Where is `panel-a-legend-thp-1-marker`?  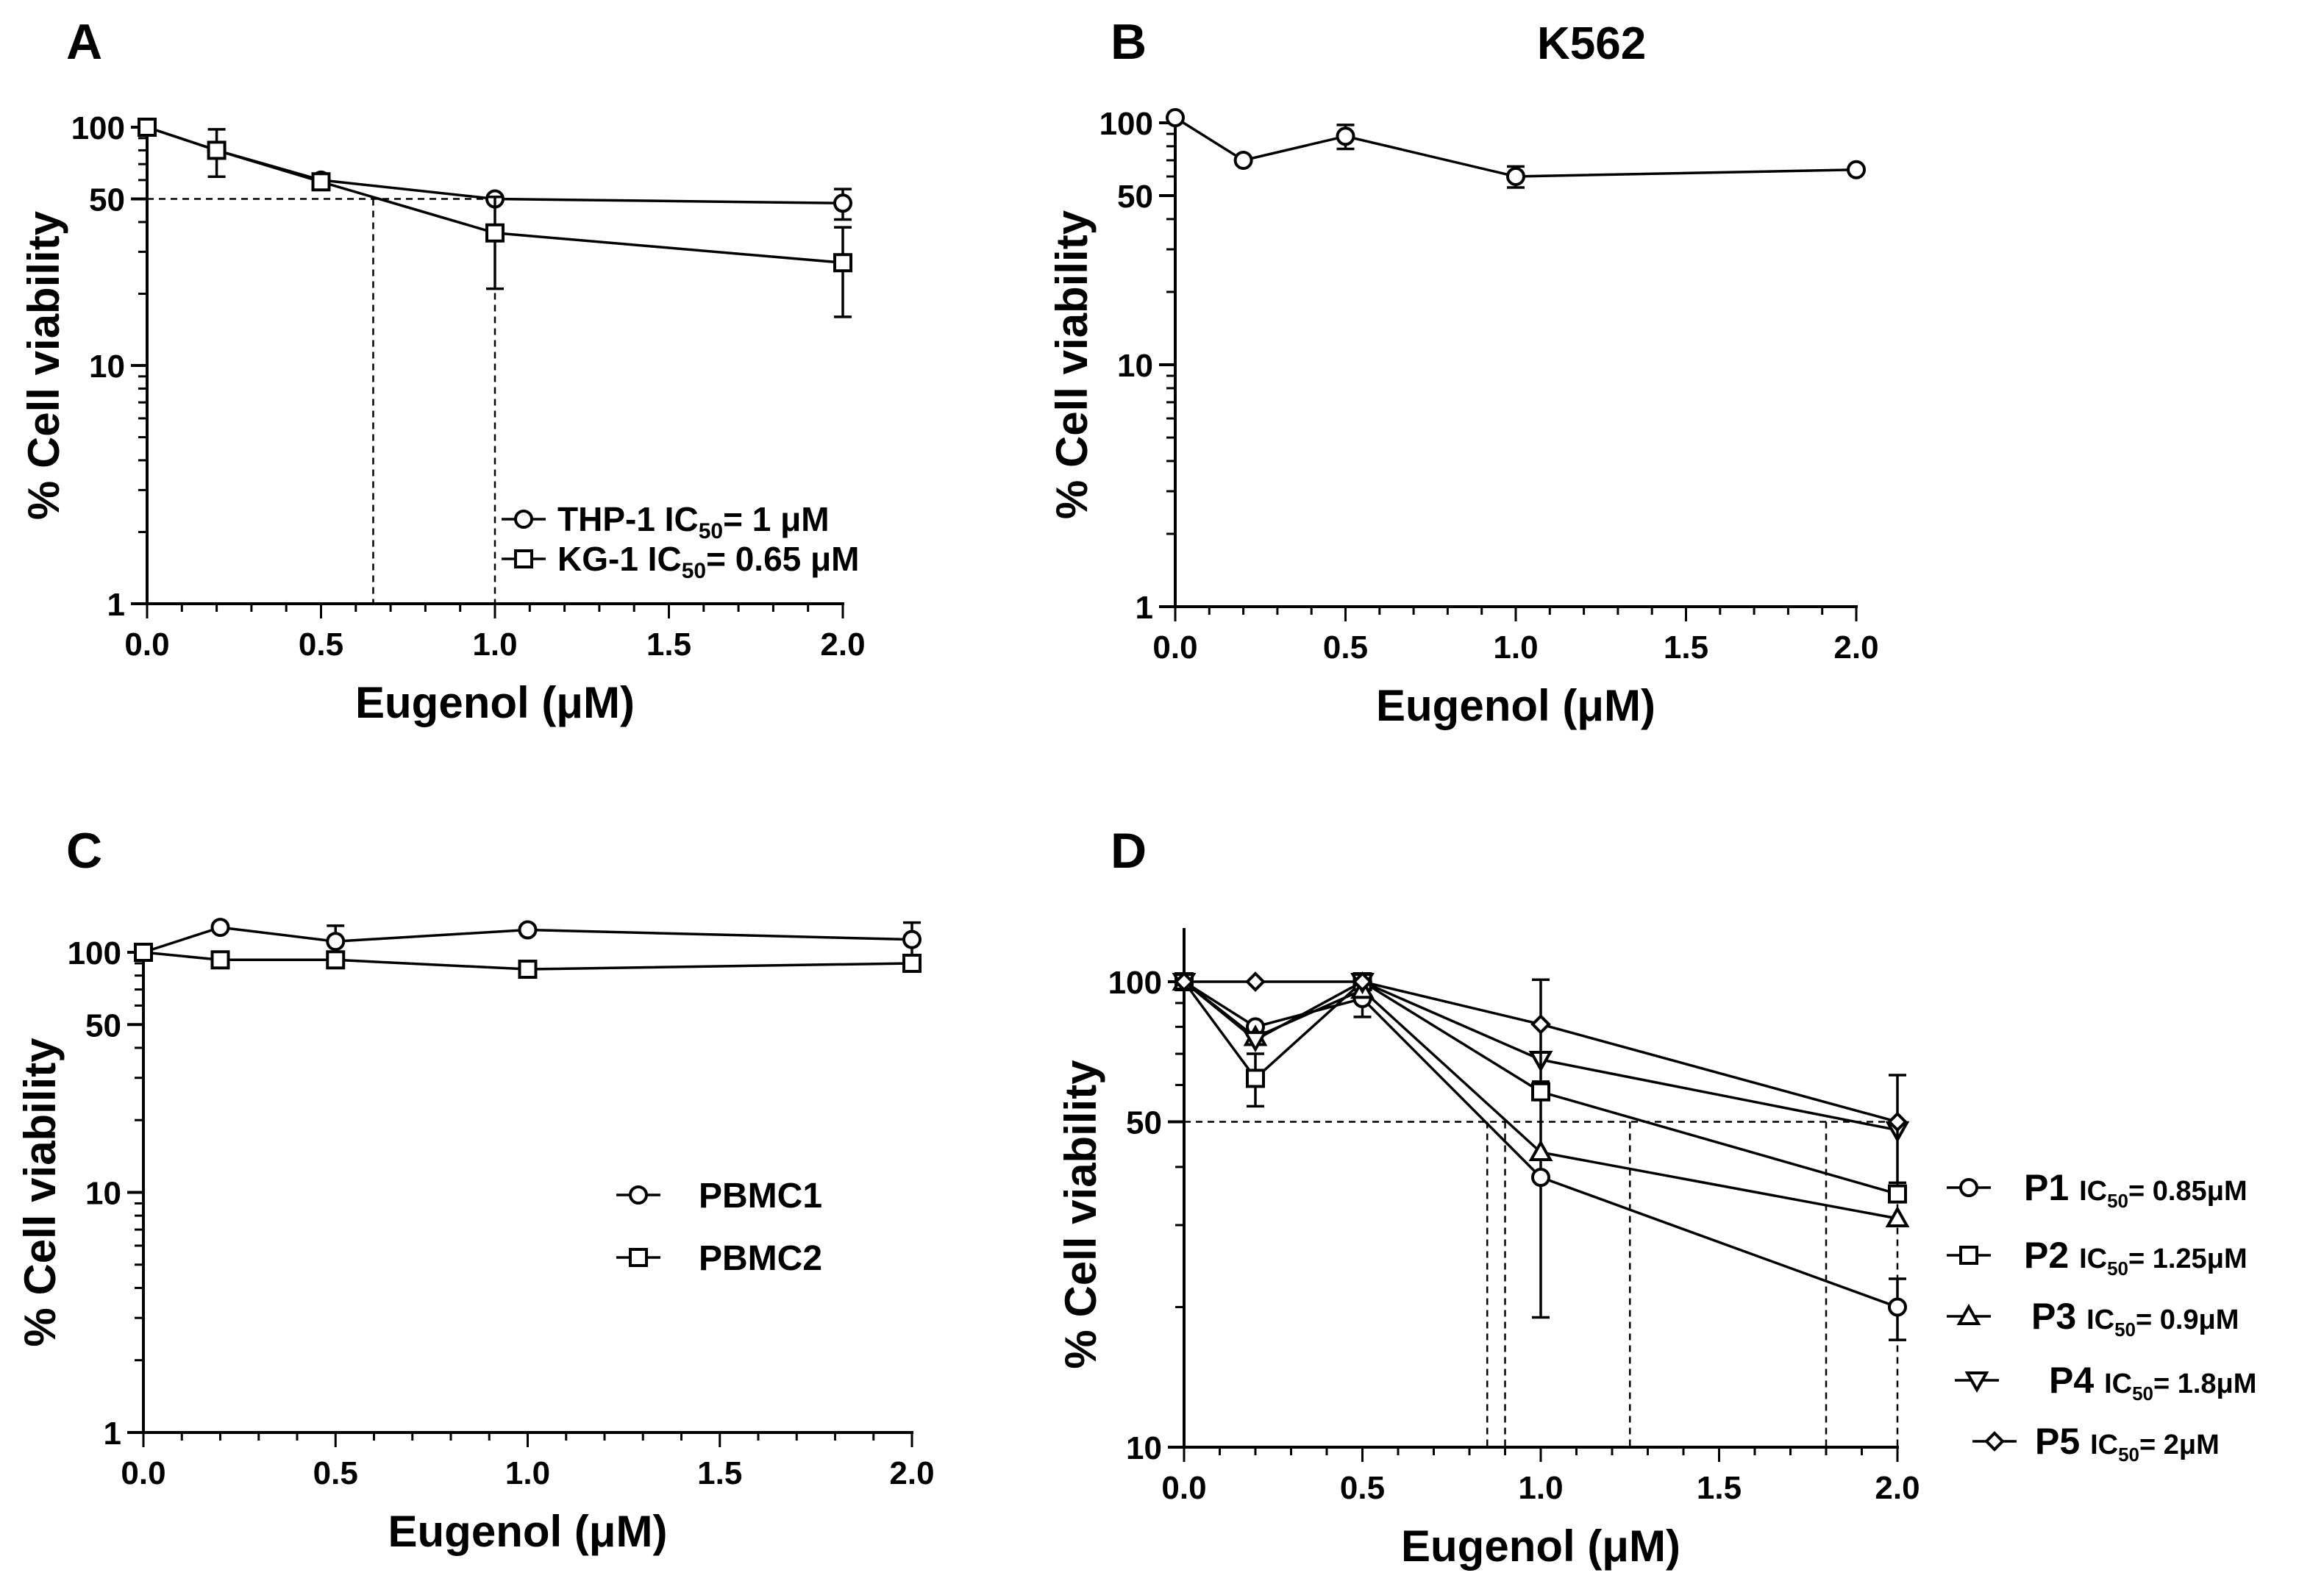 panel-a-legend-thp-1-marker is located at coordinates (523, 519).